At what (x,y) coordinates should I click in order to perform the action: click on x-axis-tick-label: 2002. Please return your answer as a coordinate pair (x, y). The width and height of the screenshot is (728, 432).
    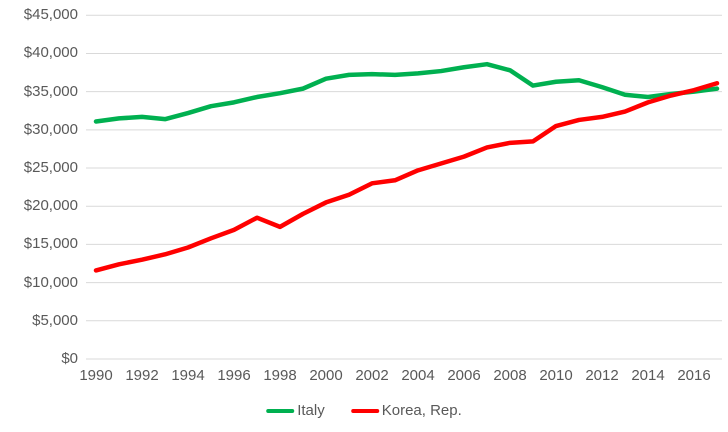
    Looking at the image, I should click on (372, 375).